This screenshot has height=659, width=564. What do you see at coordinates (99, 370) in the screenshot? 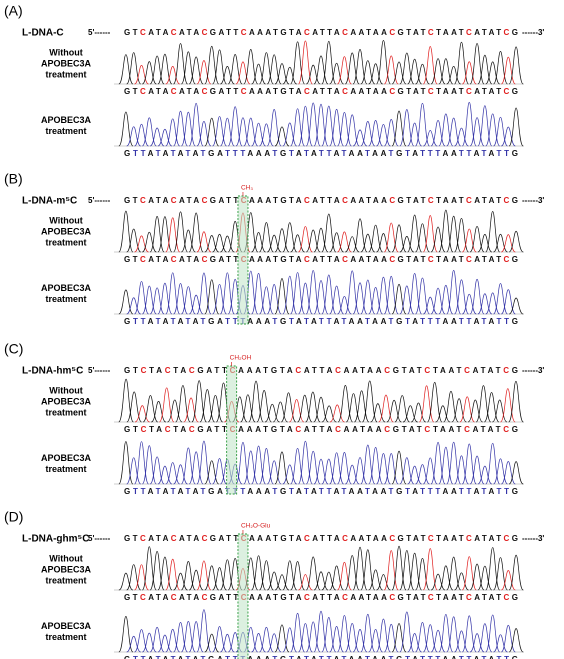
I see `five-prime: 5'------` at bounding box center [99, 370].